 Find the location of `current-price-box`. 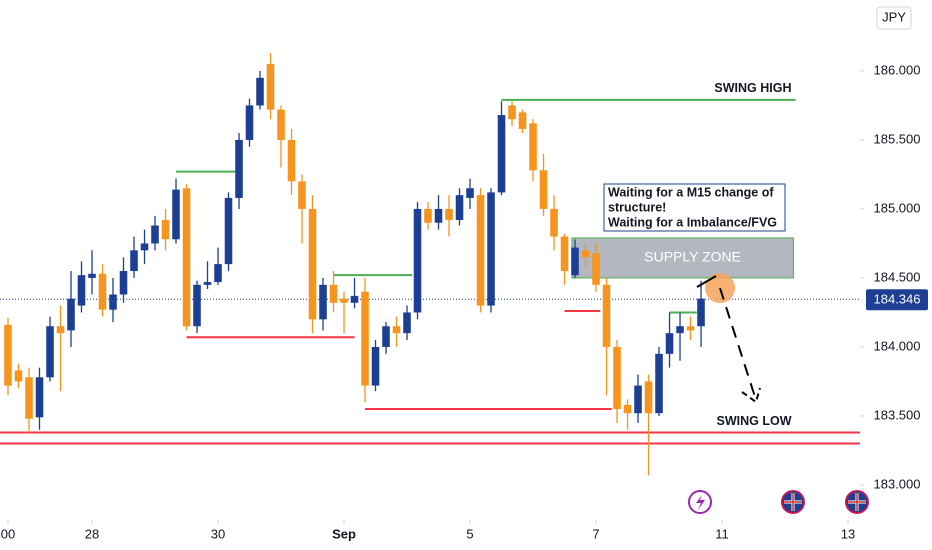

current-price-box is located at coordinates (897, 300).